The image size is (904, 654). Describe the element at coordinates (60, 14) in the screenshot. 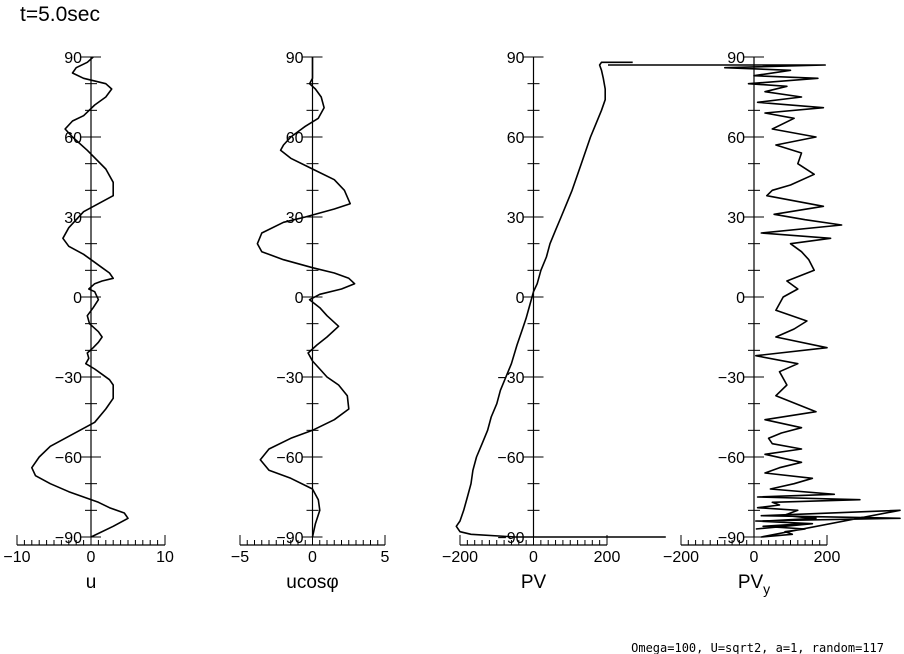

I see `chart-title: t=5.0sec` at that location.